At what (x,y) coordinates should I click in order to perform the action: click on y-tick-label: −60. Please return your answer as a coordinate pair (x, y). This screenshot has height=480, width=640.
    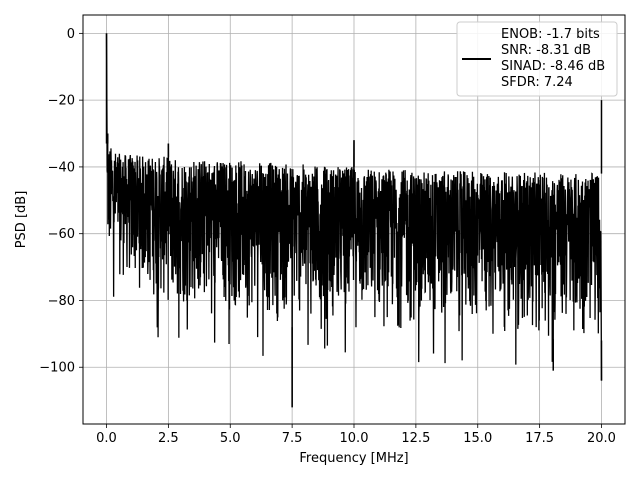
    Looking at the image, I should click on (61, 234).